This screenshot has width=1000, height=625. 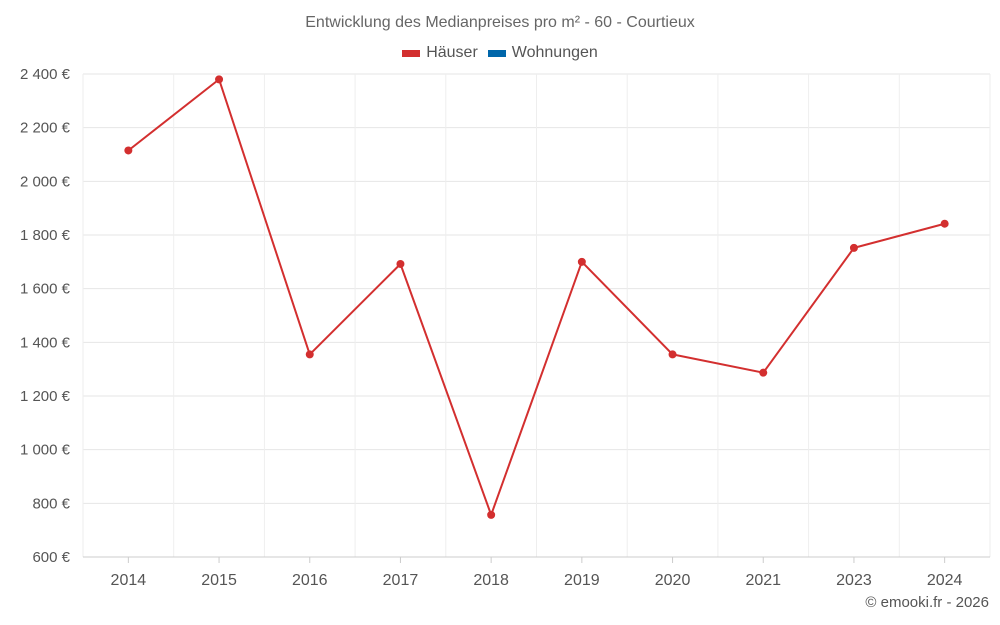 What do you see at coordinates (45, 181) in the screenshot?
I see `y-tick-label: 2 000 €` at bounding box center [45, 181].